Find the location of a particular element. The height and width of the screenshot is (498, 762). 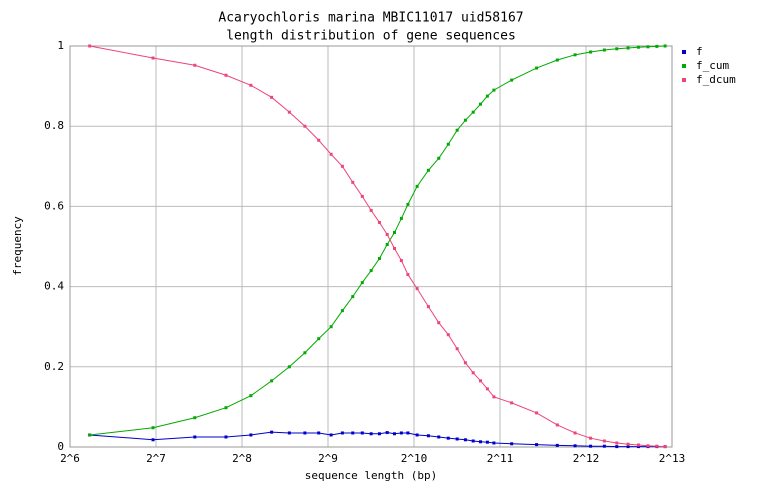

x-tick-label: 2^12 is located at coordinates (586, 458).